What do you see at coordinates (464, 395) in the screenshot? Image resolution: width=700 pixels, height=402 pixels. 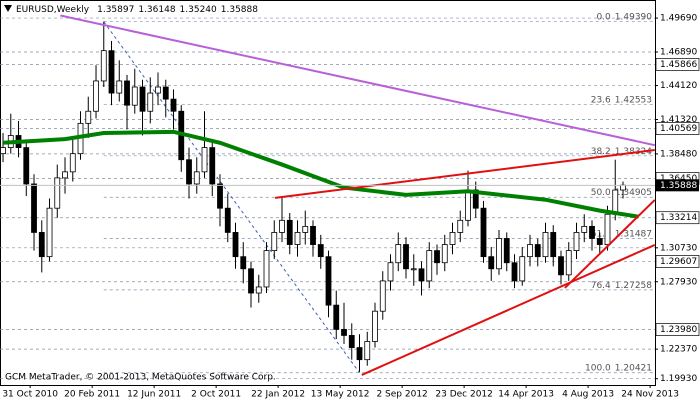 I see `x-tick-label: 23 Dec 2012` at bounding box center [464, 395].